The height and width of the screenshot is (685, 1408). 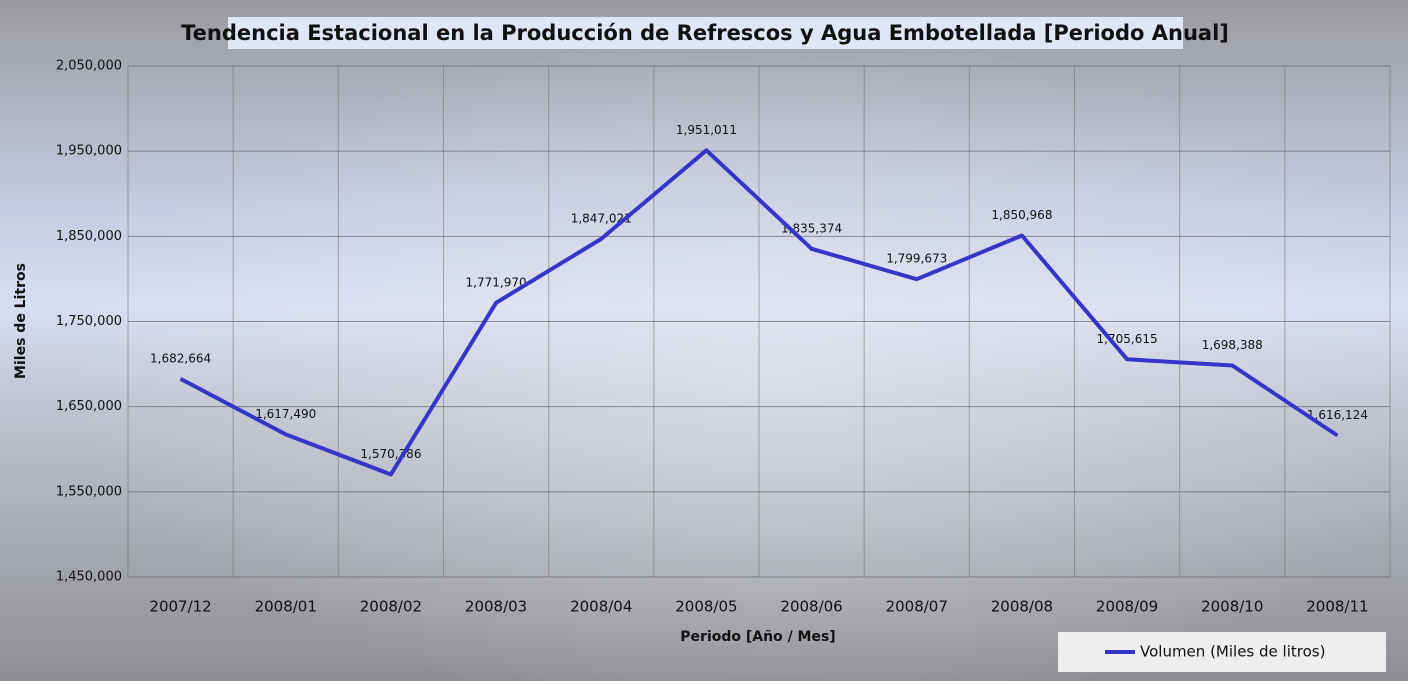 What do you see at coordinates (21, 321) in the screenshot?
I see `y-axis-title: Miles de Litros` at bounding box center [21, 321].